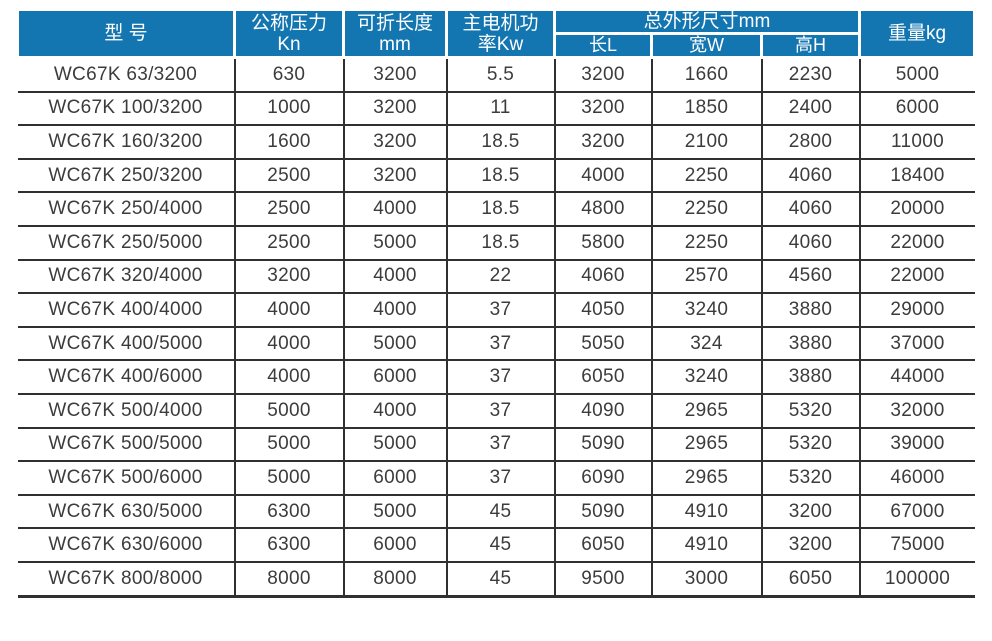  What do you see at coordinates (500, 75) in the screenshot?
I see `motor-power-cell: 5.5` at bounding box center [500, 75].